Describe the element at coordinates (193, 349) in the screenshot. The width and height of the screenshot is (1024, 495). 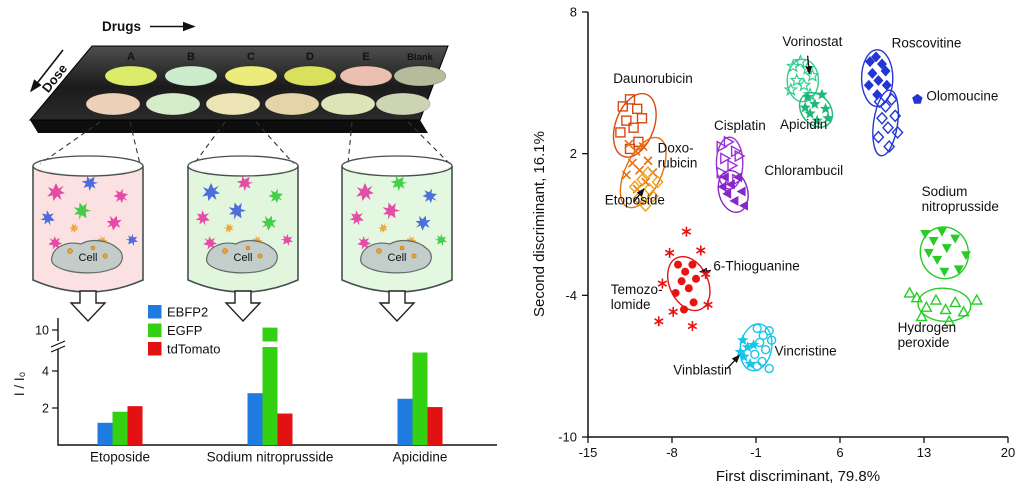
I see `legend-label: tdTomato` at that location.